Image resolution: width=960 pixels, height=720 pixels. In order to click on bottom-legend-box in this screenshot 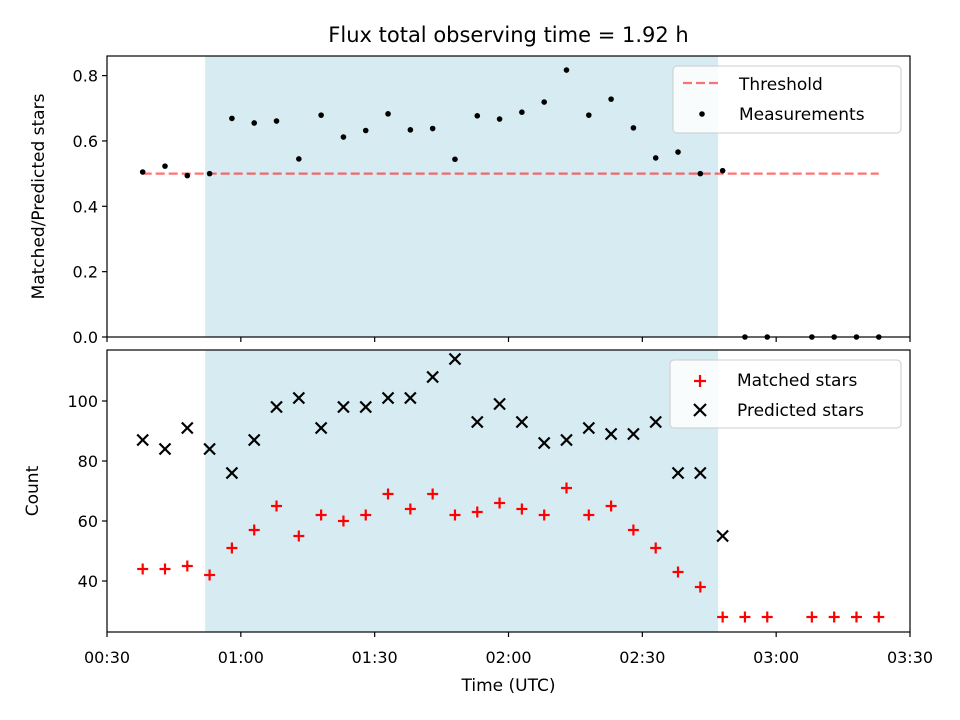, I will do `click(785, 394)`.